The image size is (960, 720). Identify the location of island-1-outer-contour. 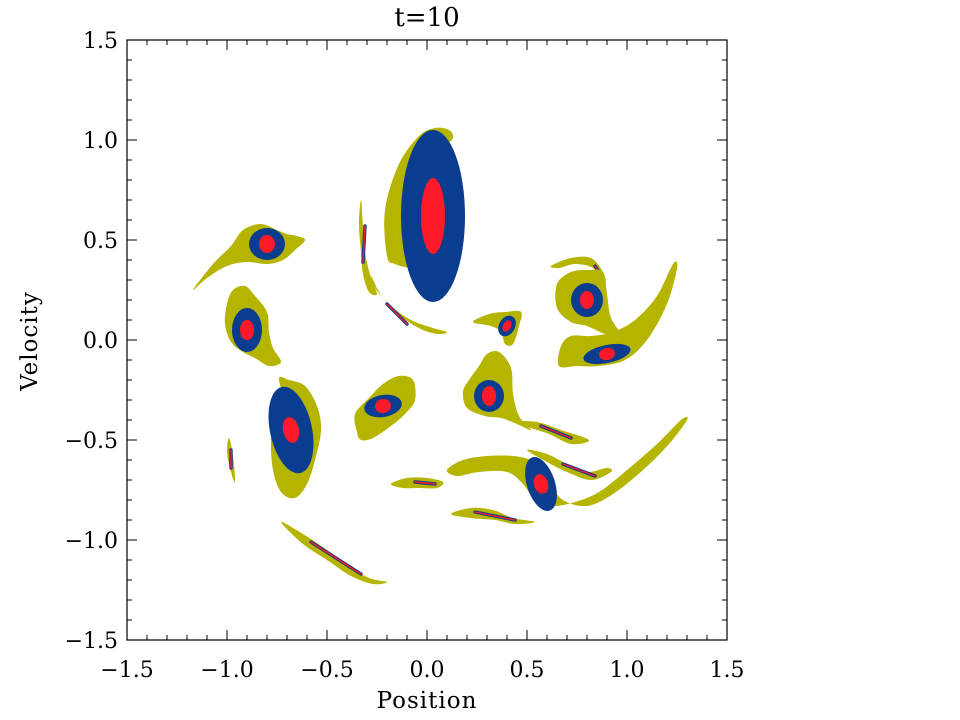
(249, 257).